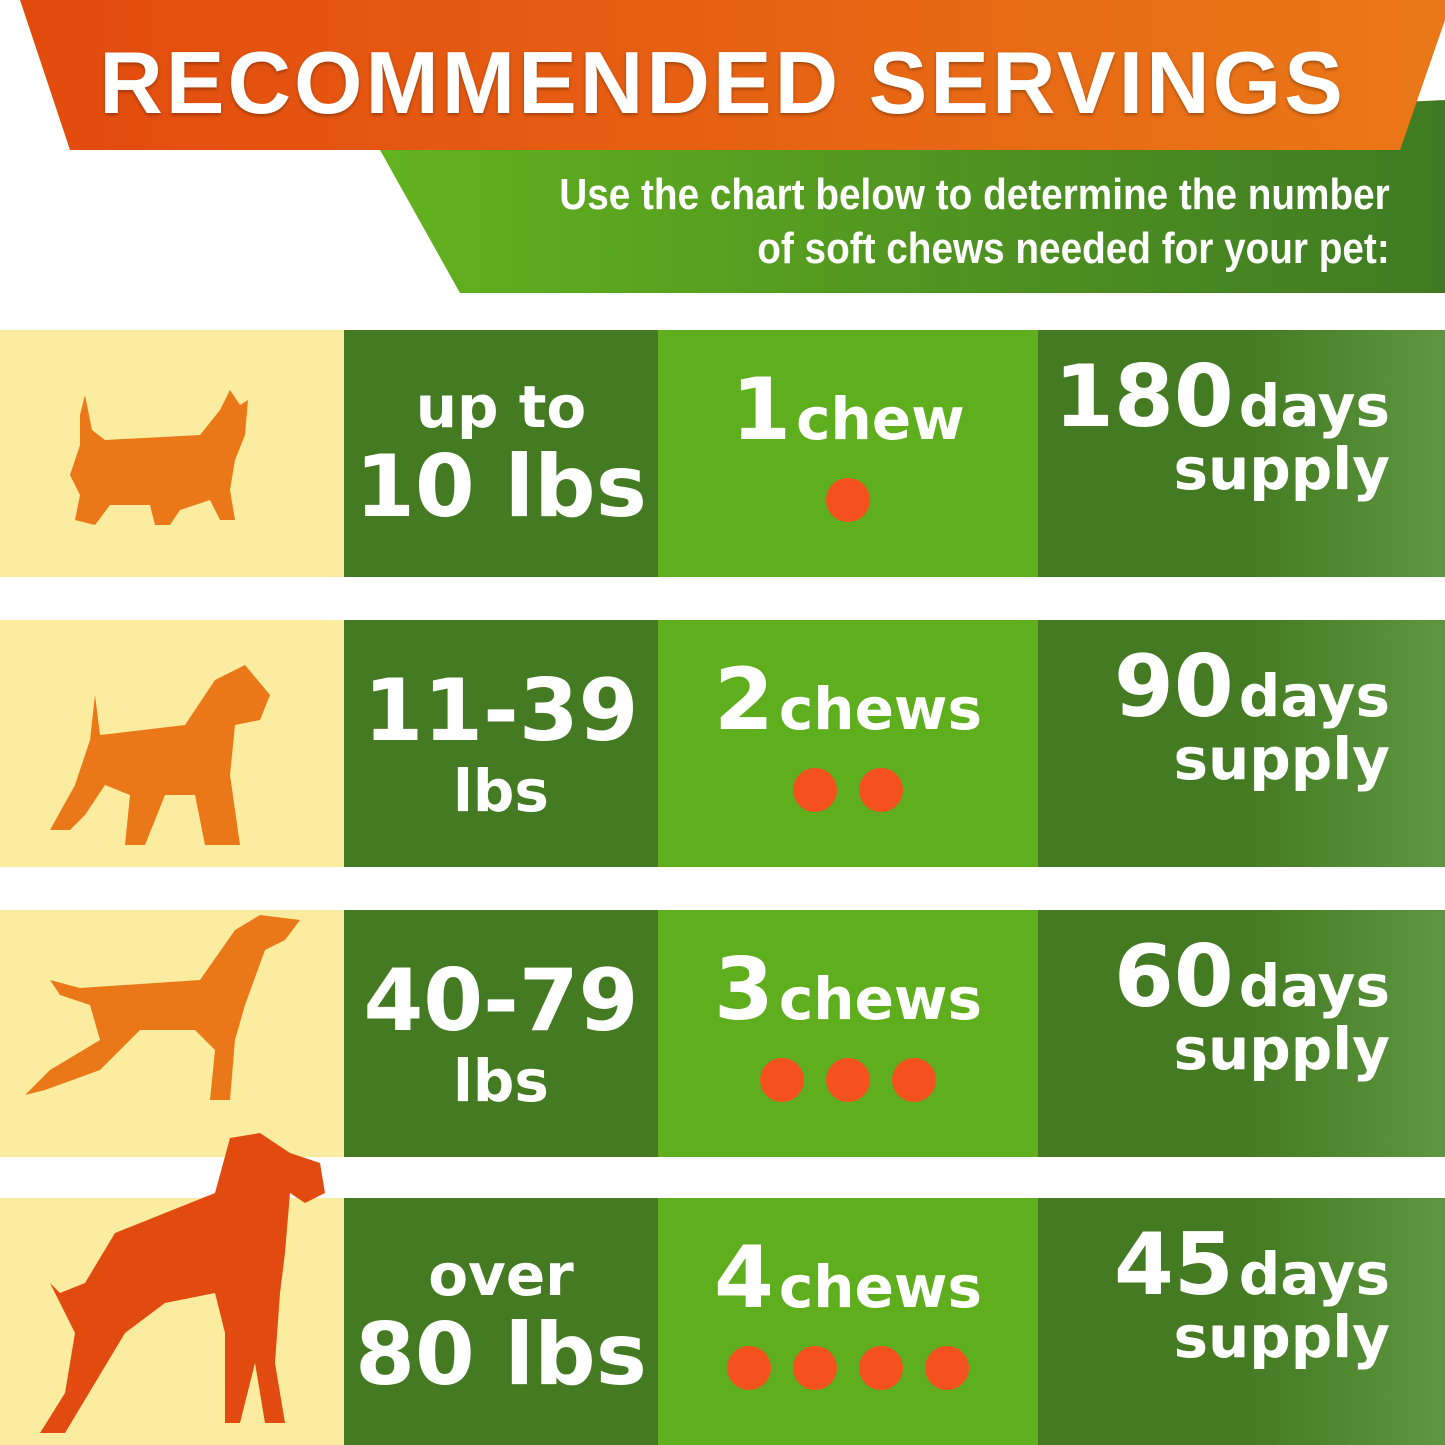 Image resolution: width=1445 pixels, height=1445 pixels. What do you see at coordinates (1174, 1265) in the screenshot?
I see `days-count: 45` at bounding box center [1174, 1265].